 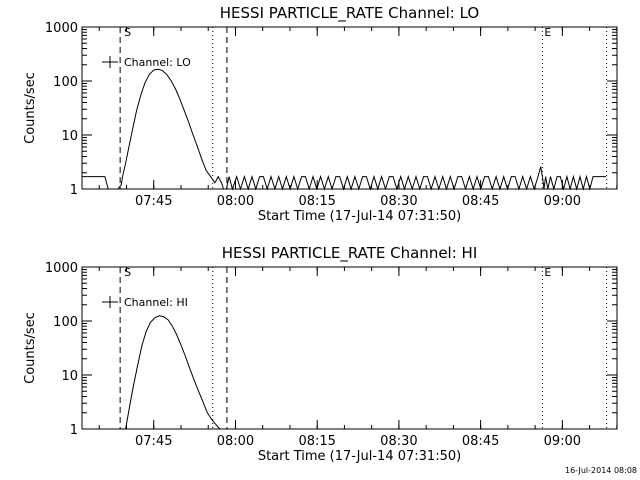 What do you see at coordinates (349, 13) in the screenshot?
I see `chart-title: HESSI PARTICLE_RATE Channel: LO` at bounding box center [349, 13].